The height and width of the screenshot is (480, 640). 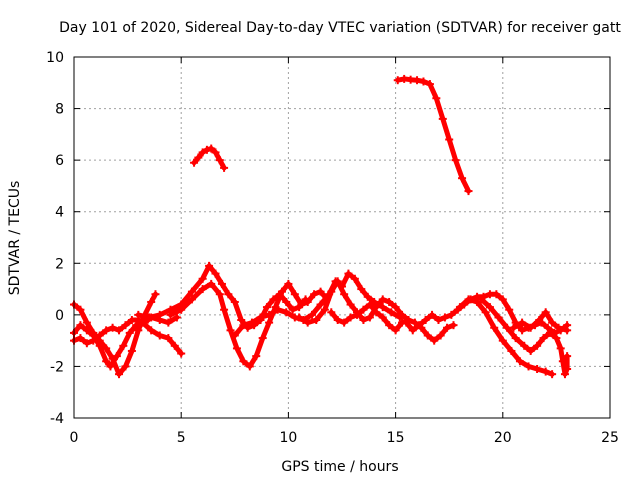 What do you see at coordinates (55, 58) in the screenshot?
I see `y-tick-label: 10` at bounding box center [55, 58].